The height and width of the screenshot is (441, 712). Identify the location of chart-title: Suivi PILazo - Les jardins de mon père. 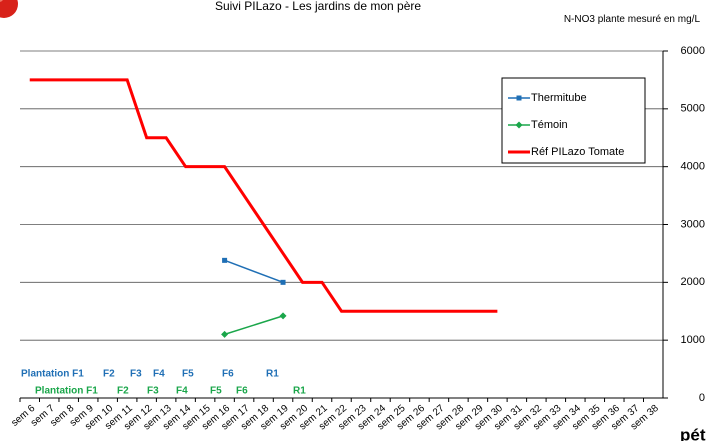
(318, 6).